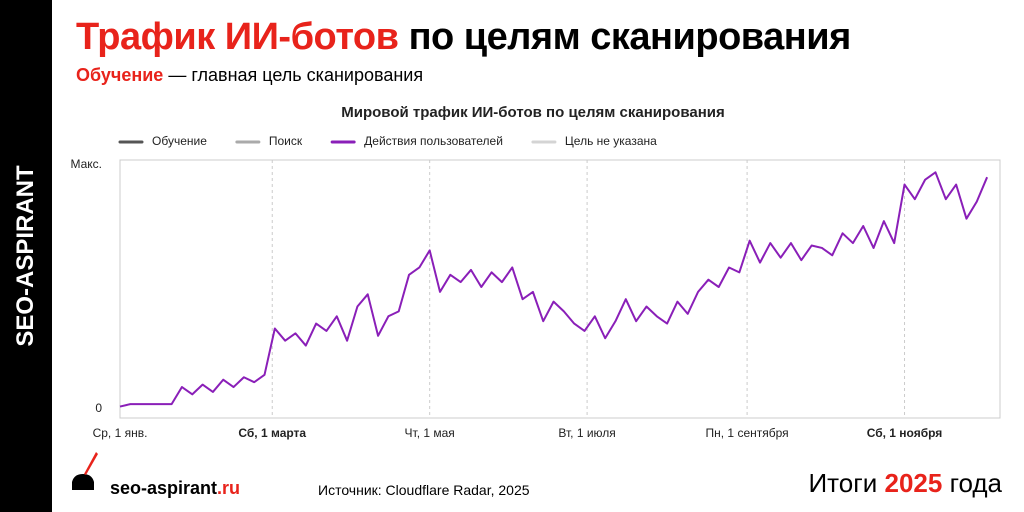  I want to click on source: Источник: Cloudflare Radar, 2025, so click(424, 490).